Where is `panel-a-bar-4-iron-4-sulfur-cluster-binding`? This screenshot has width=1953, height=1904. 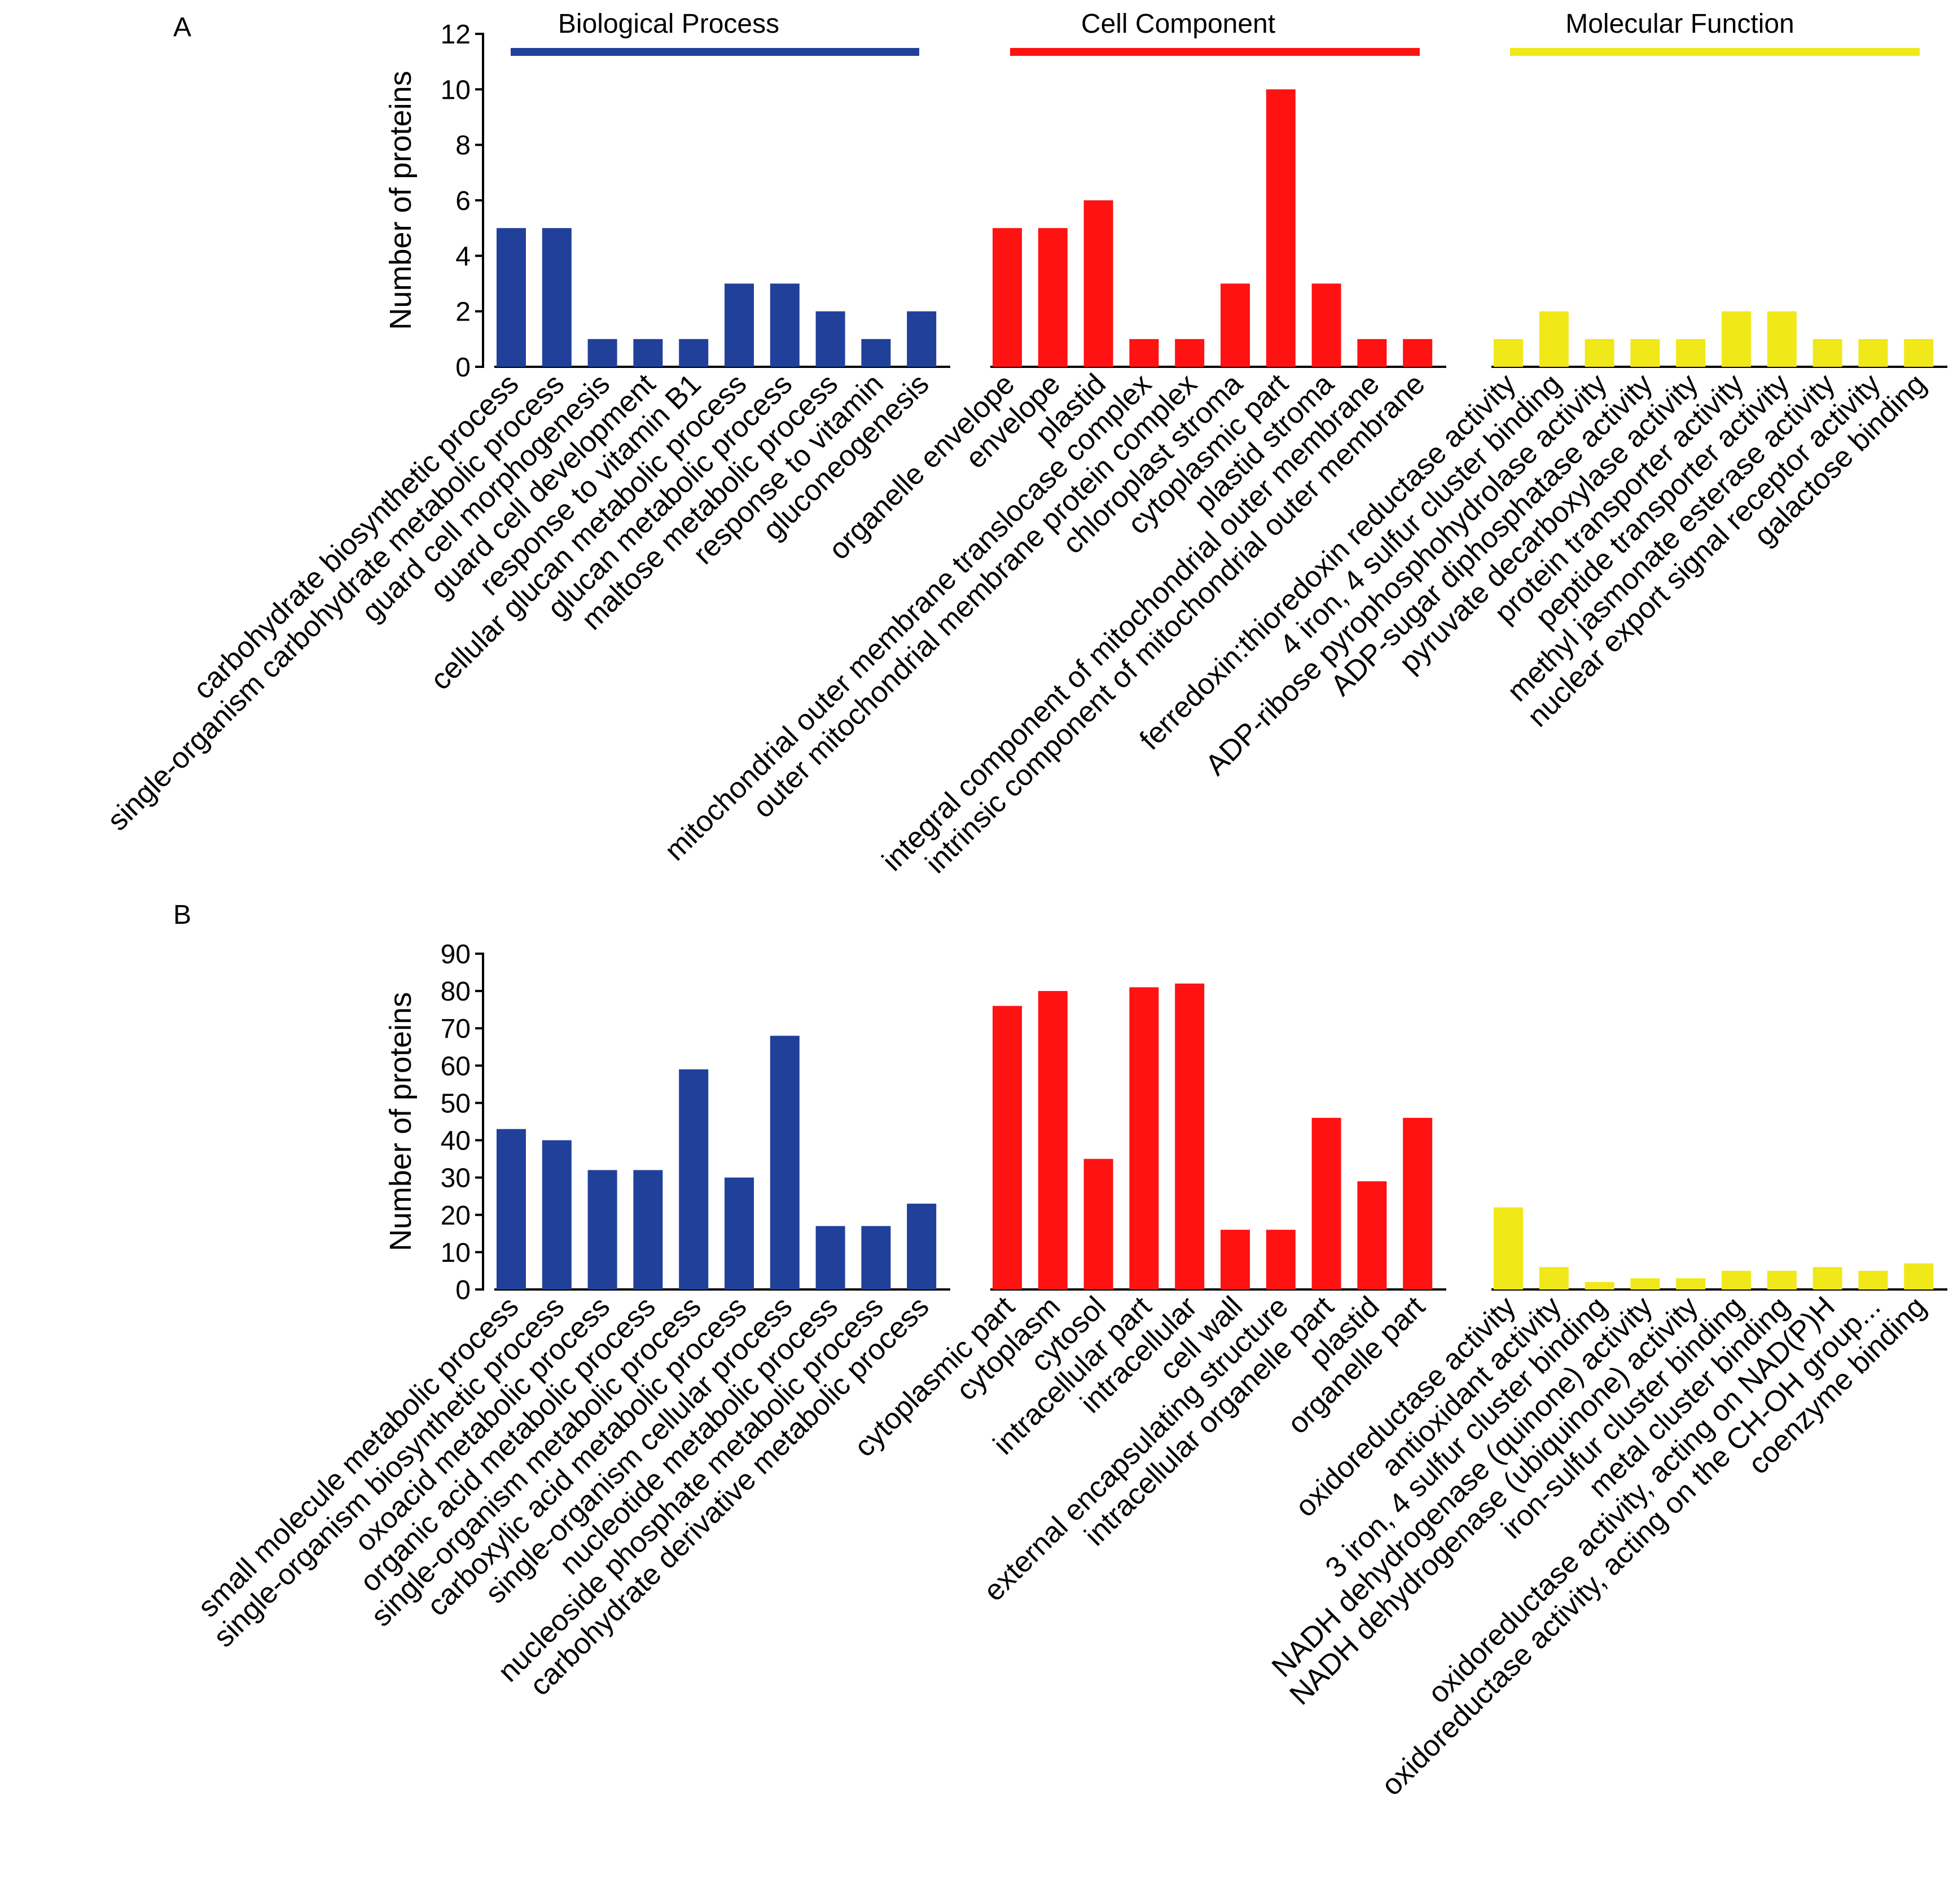
panel-a-bar-4-iron-4-sulfur-cluster-binding is located at coordinates (1554, 339).